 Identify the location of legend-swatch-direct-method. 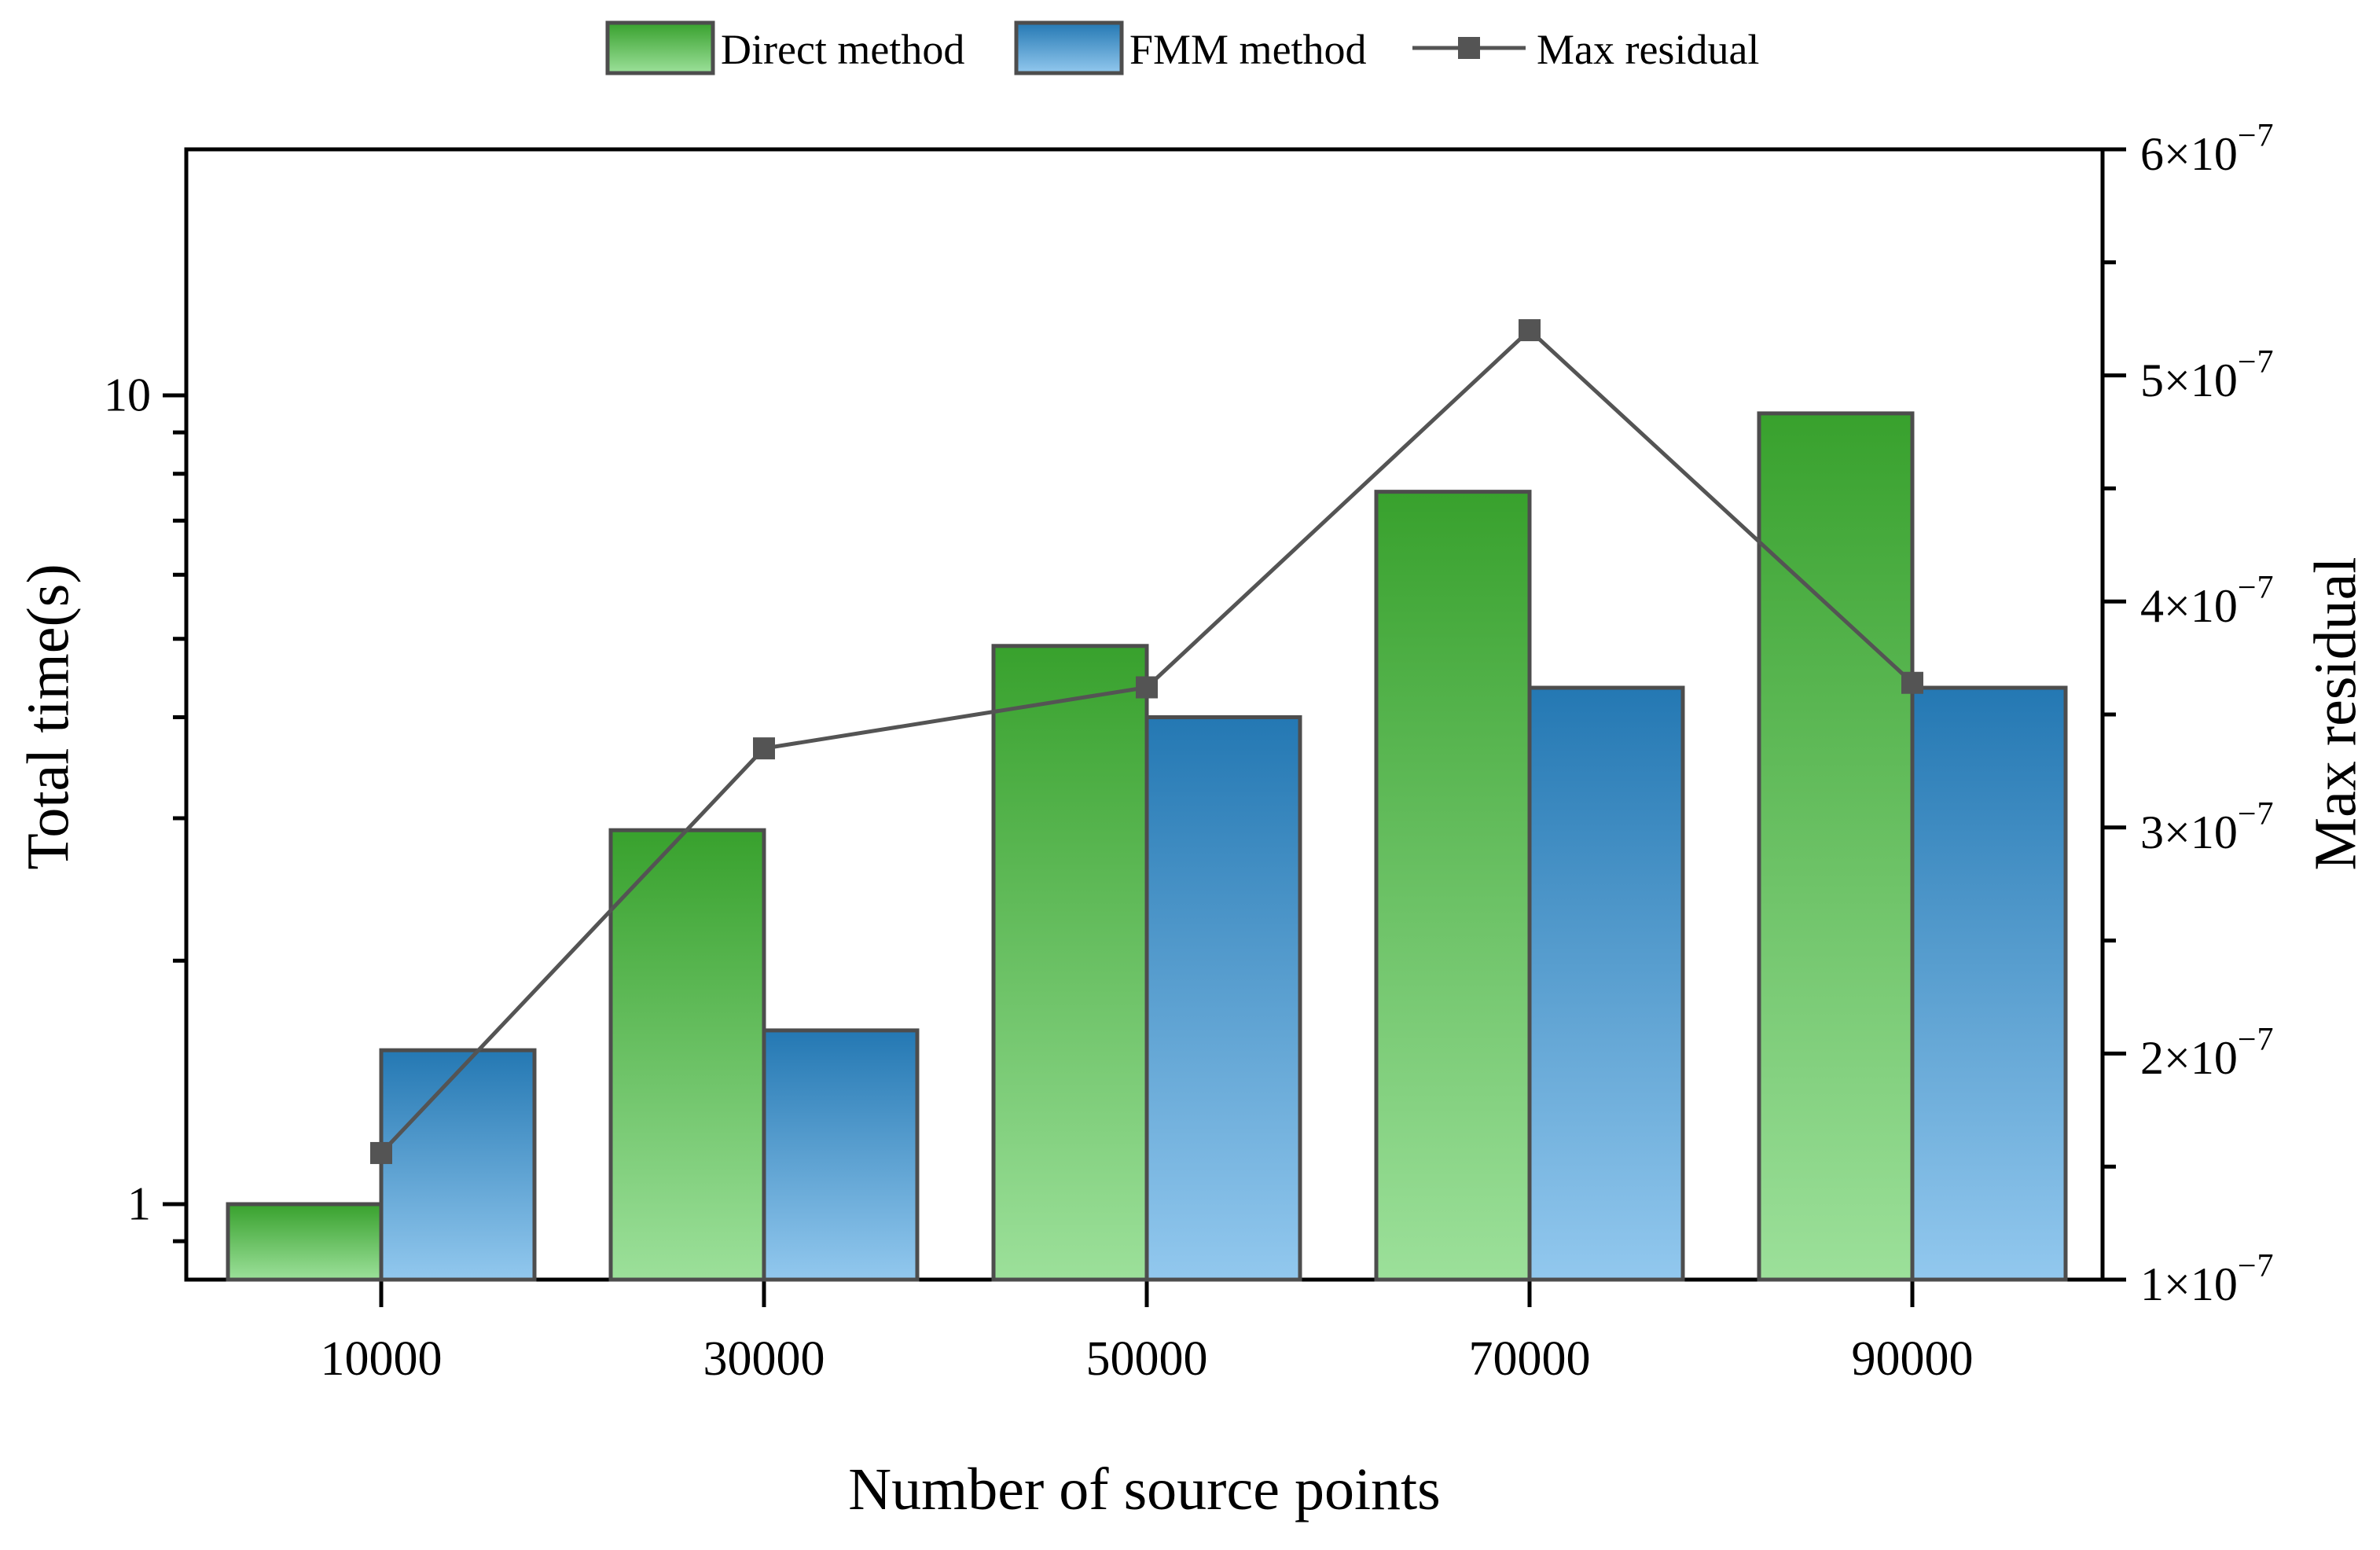
(660, 47).